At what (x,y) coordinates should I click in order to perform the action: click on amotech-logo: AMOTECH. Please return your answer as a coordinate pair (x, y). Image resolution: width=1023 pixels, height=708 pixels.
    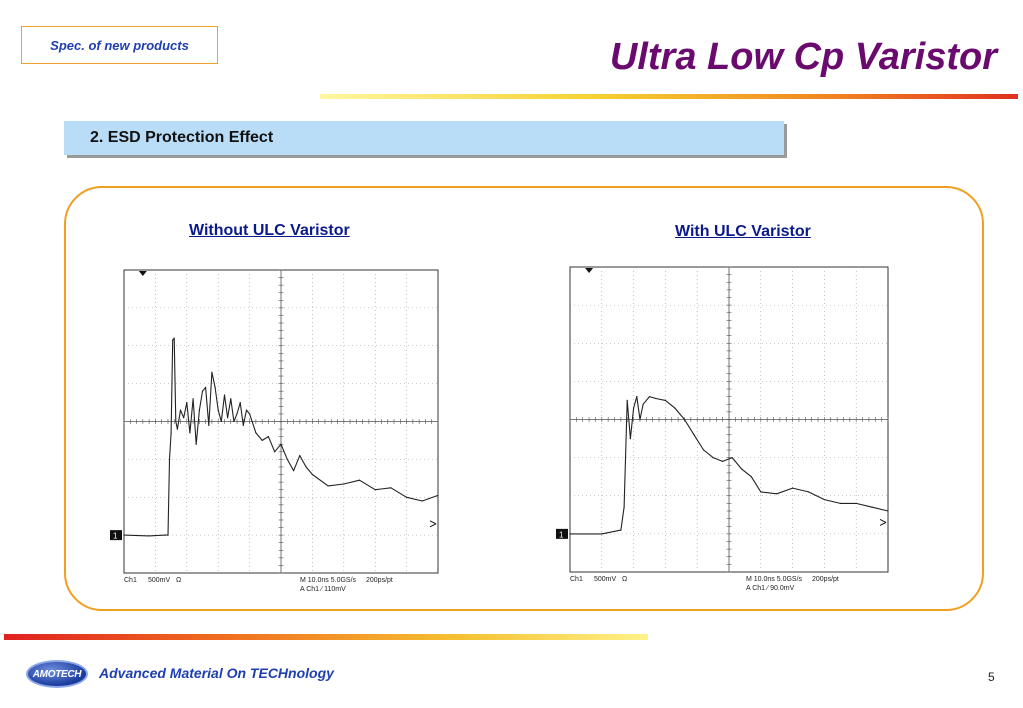
    Looking at the image, I should click on (57, 674).